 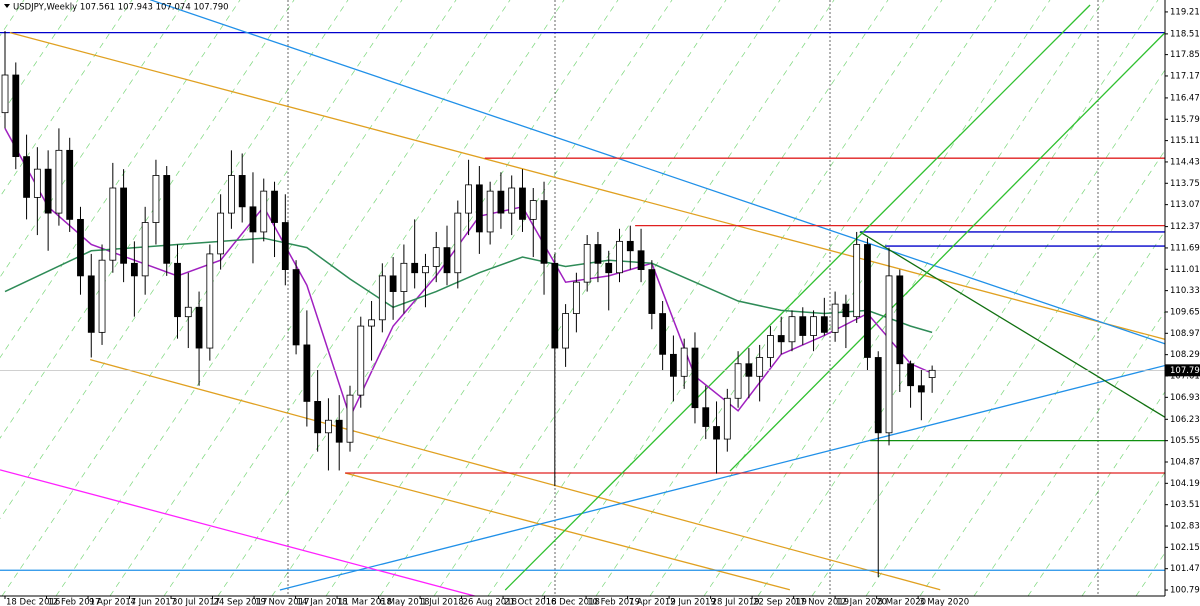 I want to click on x-tick-label: 21 Oct 2018, so click(x=530, y=602).